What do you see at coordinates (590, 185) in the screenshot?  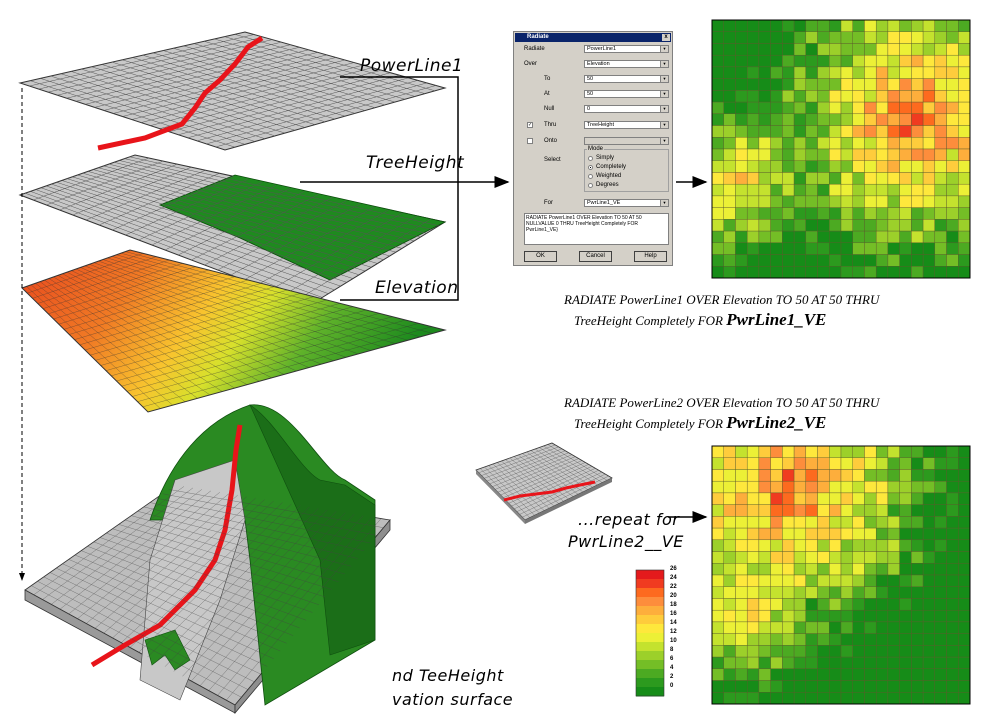 I see `radio-degrees` at bounding box center [590, 185].